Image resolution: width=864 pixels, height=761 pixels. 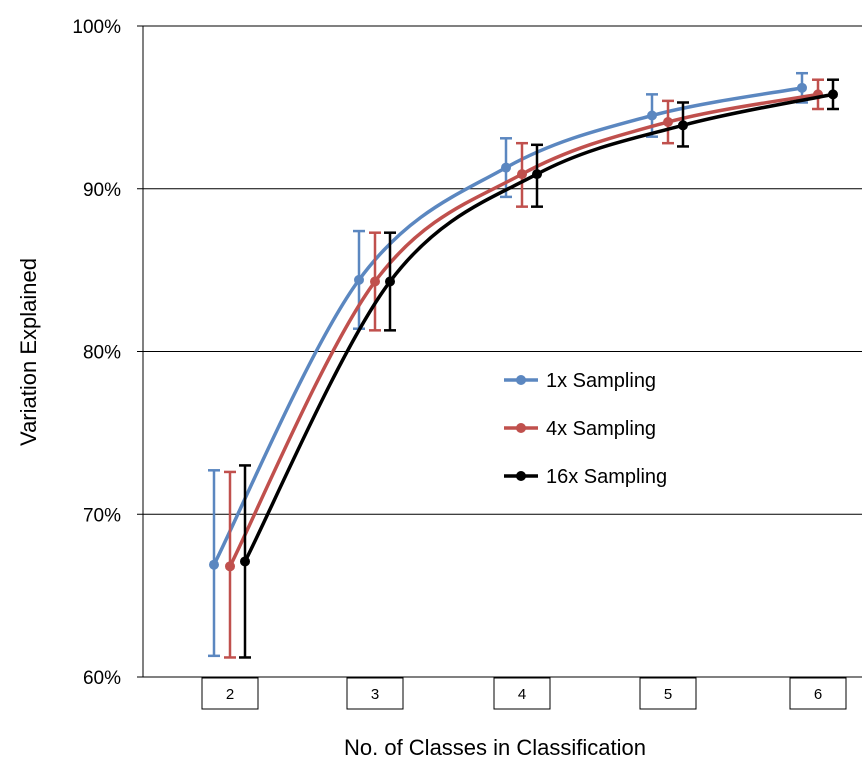 What do you see at coordinates (601, 381) in the screenshot?
I see `legend-label: 1x Sampling` at bounding box center [601, 381].